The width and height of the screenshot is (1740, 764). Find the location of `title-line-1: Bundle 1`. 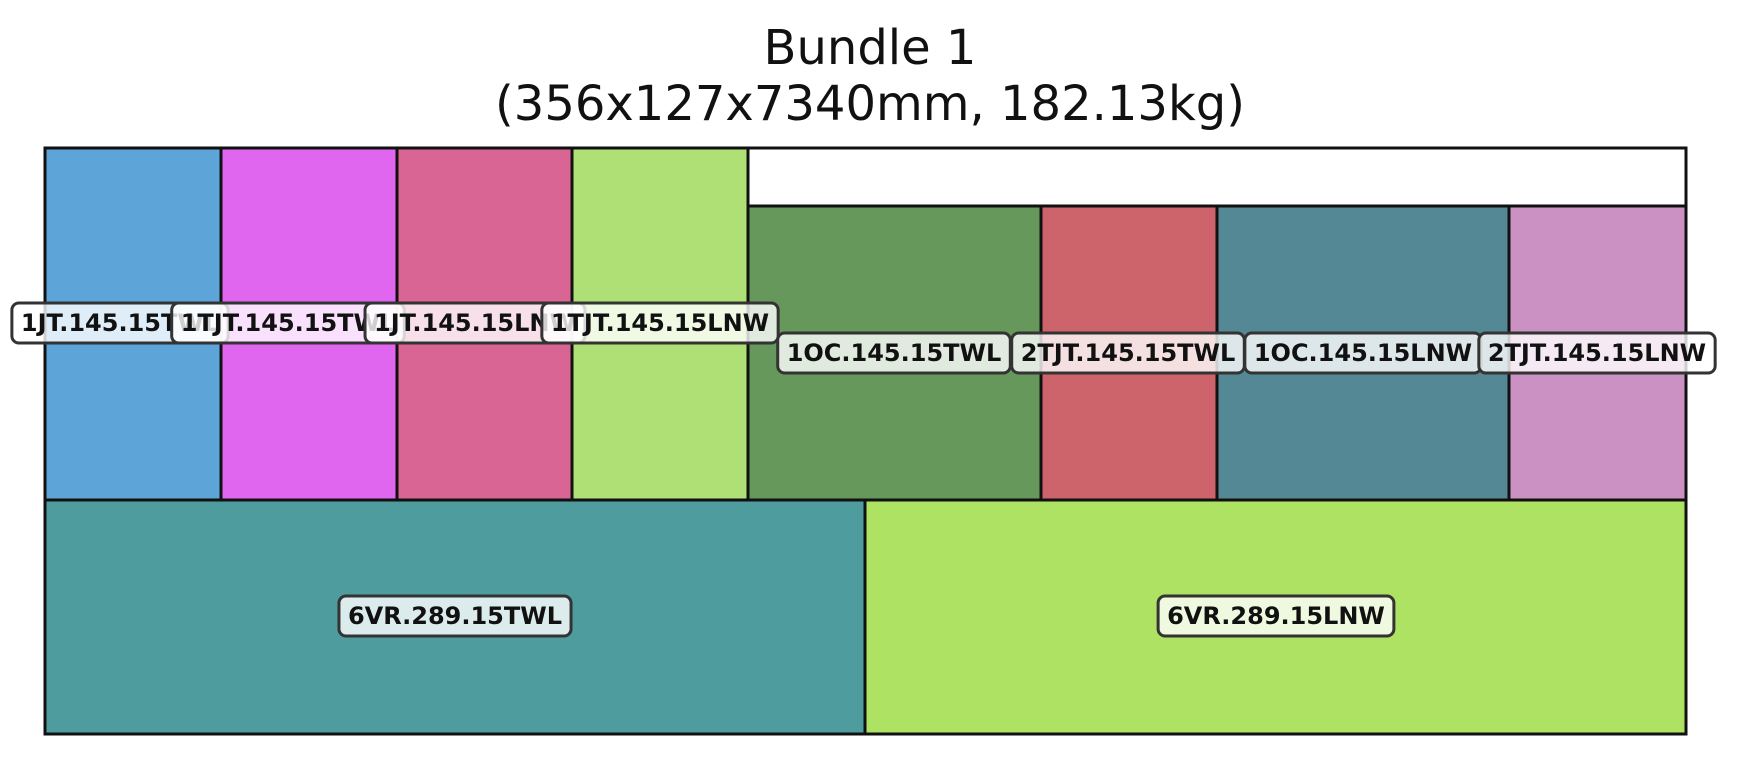

title-line-1: Bundle 1 is located at coordinates (870, 48).